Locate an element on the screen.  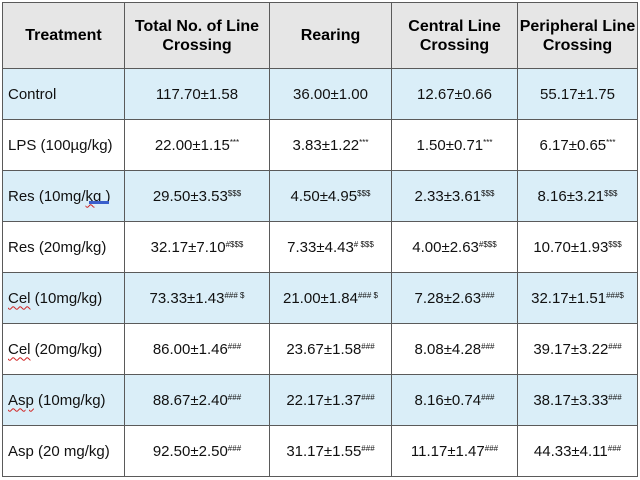
peripheral-line-crossing-cell: 39.17±3.22### is located at coordinates (577, 349).